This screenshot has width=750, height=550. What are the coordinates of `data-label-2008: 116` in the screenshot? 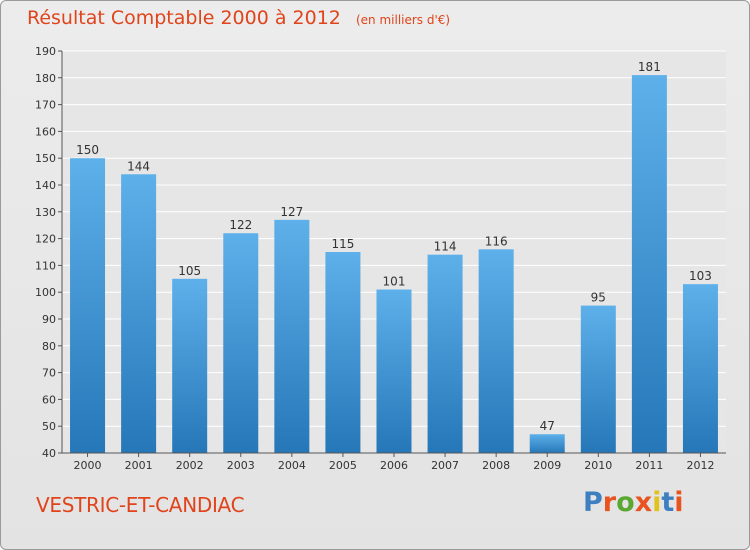 It's located at (496, 241).